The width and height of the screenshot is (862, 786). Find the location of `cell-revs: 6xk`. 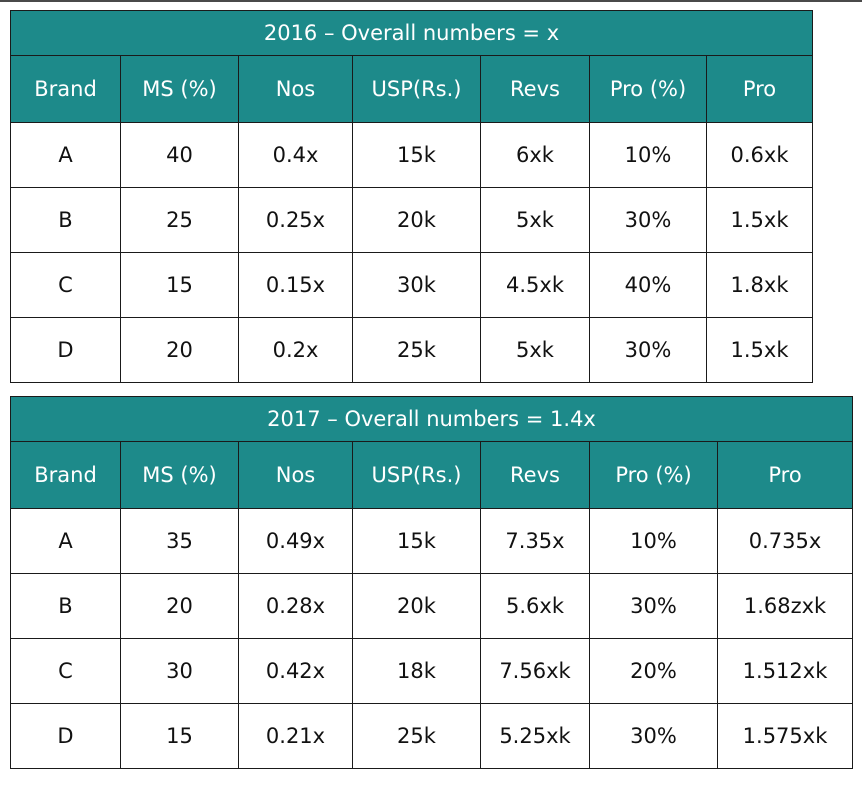

cell-revs: 6xk is located at coordinates (535, 155).